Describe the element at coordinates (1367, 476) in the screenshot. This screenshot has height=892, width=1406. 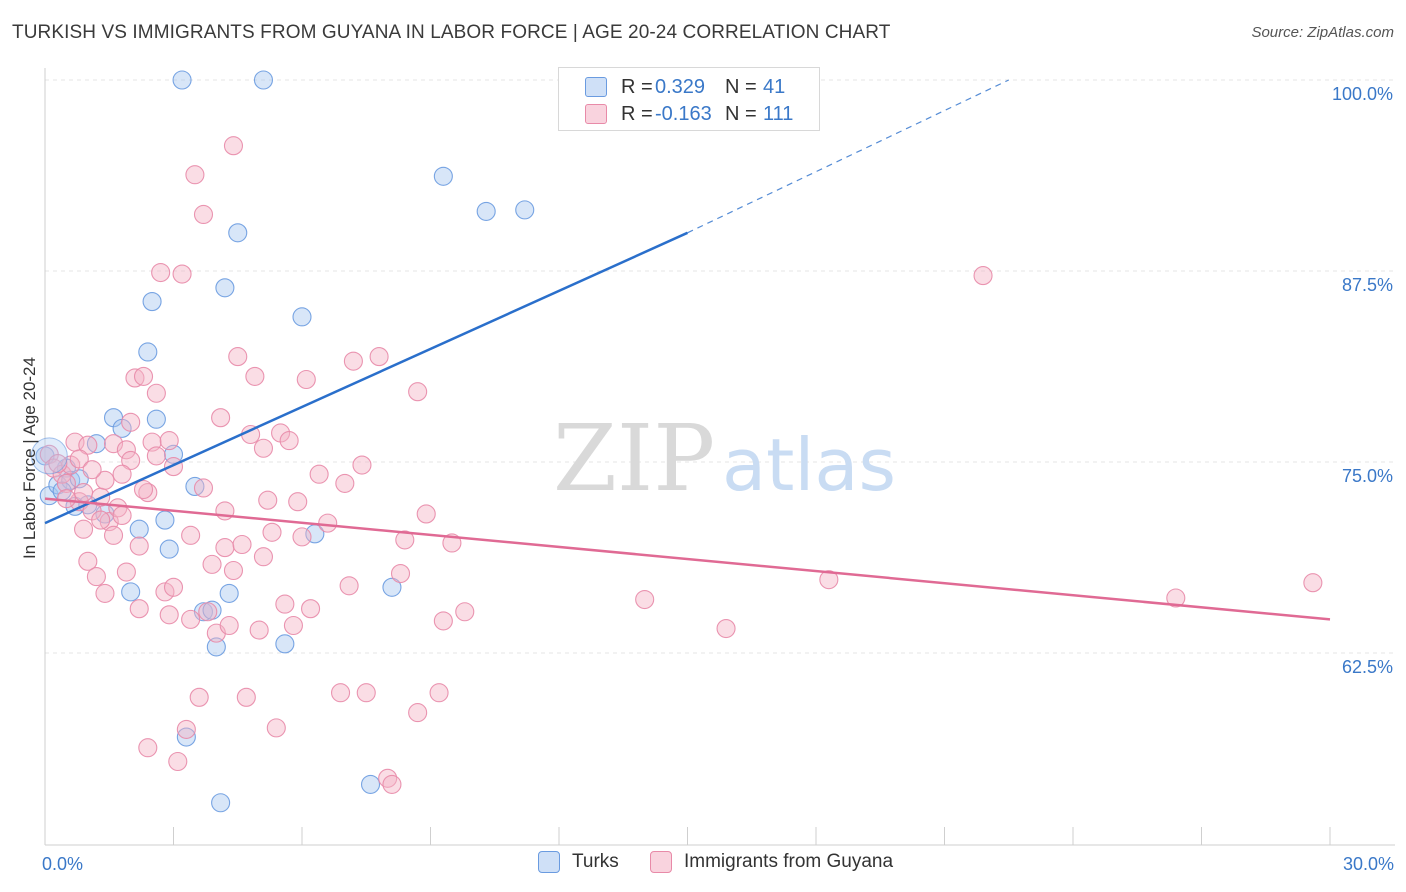
I see `y-tick-label: 75.0%` at that location.